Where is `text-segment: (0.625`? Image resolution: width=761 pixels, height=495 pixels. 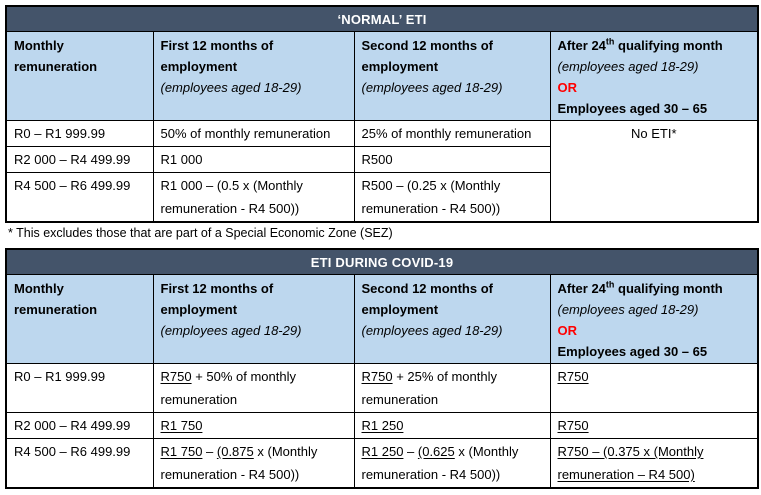
text-segment: (0.625 is located at coordinates (436, 451).